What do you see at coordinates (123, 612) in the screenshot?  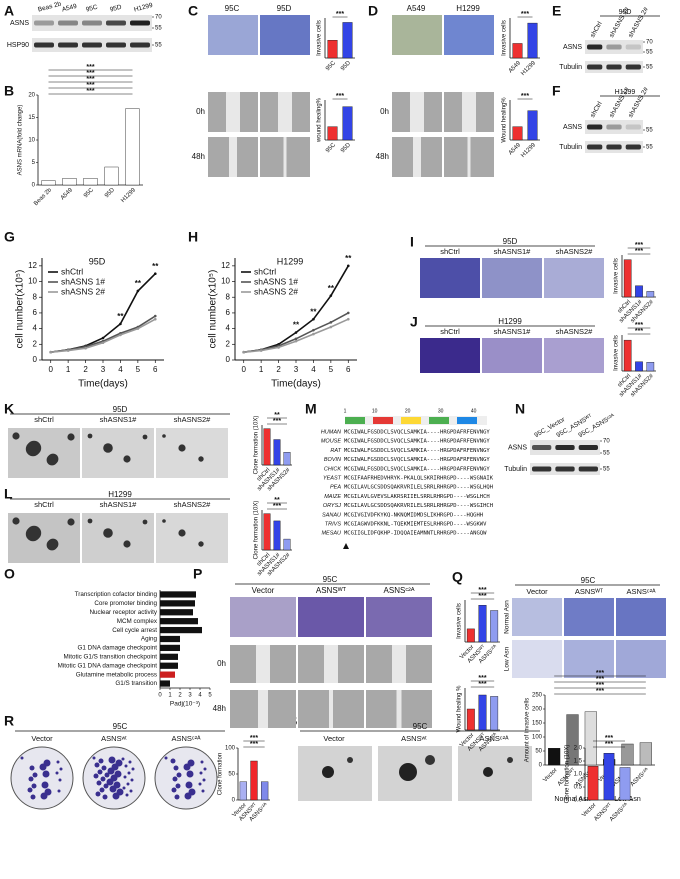 I see `y-tick-label: Nuclear receptor activity` at bounding box center [123, 612].